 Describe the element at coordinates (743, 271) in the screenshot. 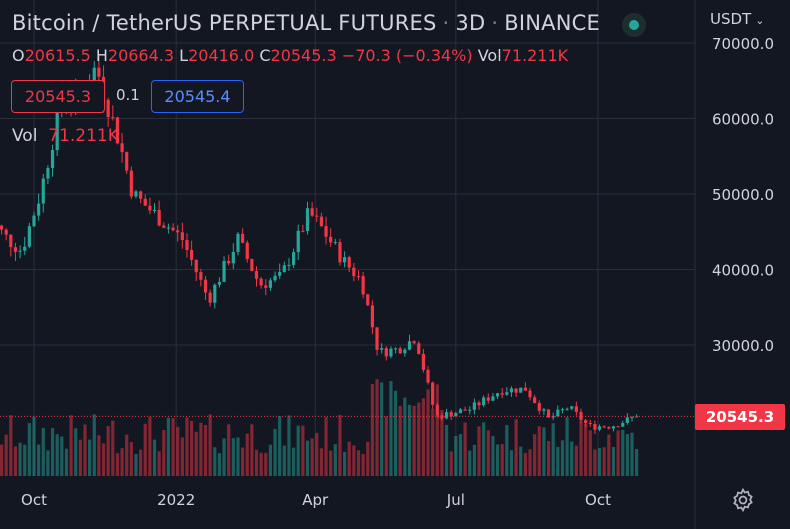

I see `price-tick-label: 40000.0` at that location.